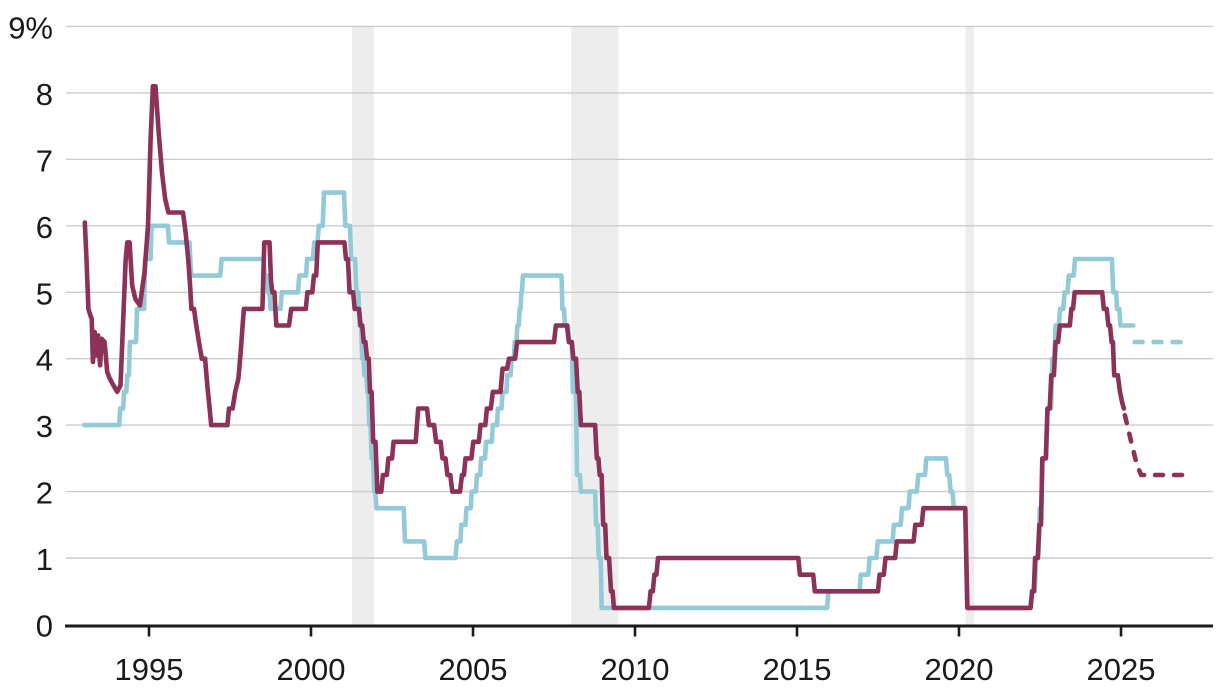 The image size is (1220, 697). Describe the element at coordinates (44, 626) in the screenshot. I see `y-axis-label: 0` at that location.